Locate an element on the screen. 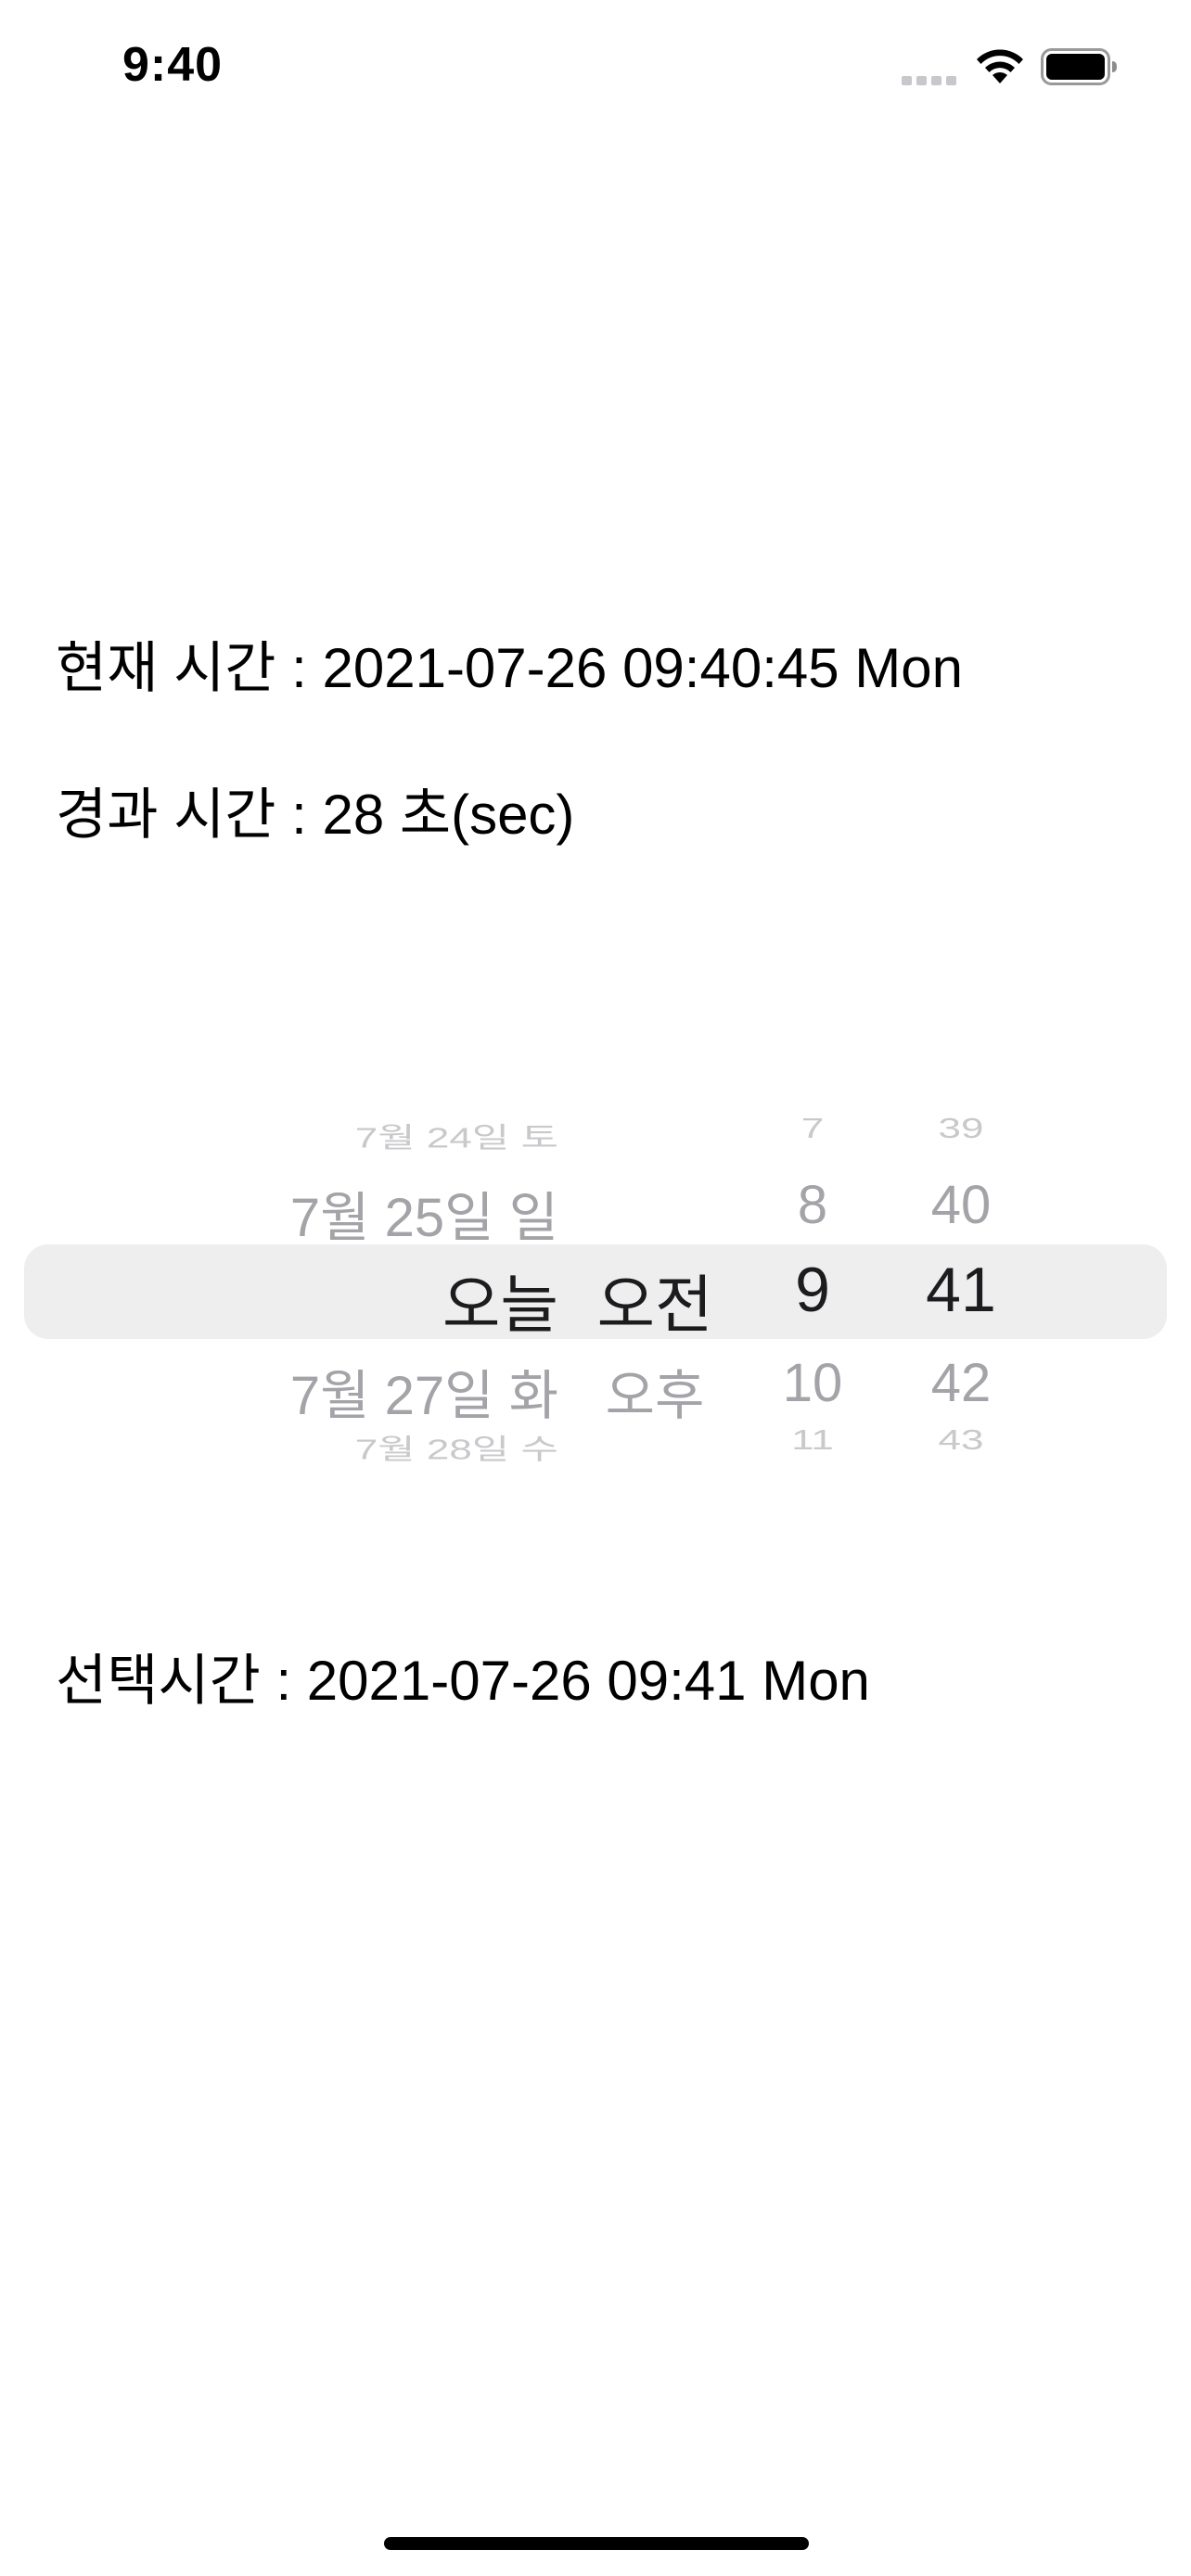  picker-date-option: 7월 28일 수 is located at coordinates (456, 1450).